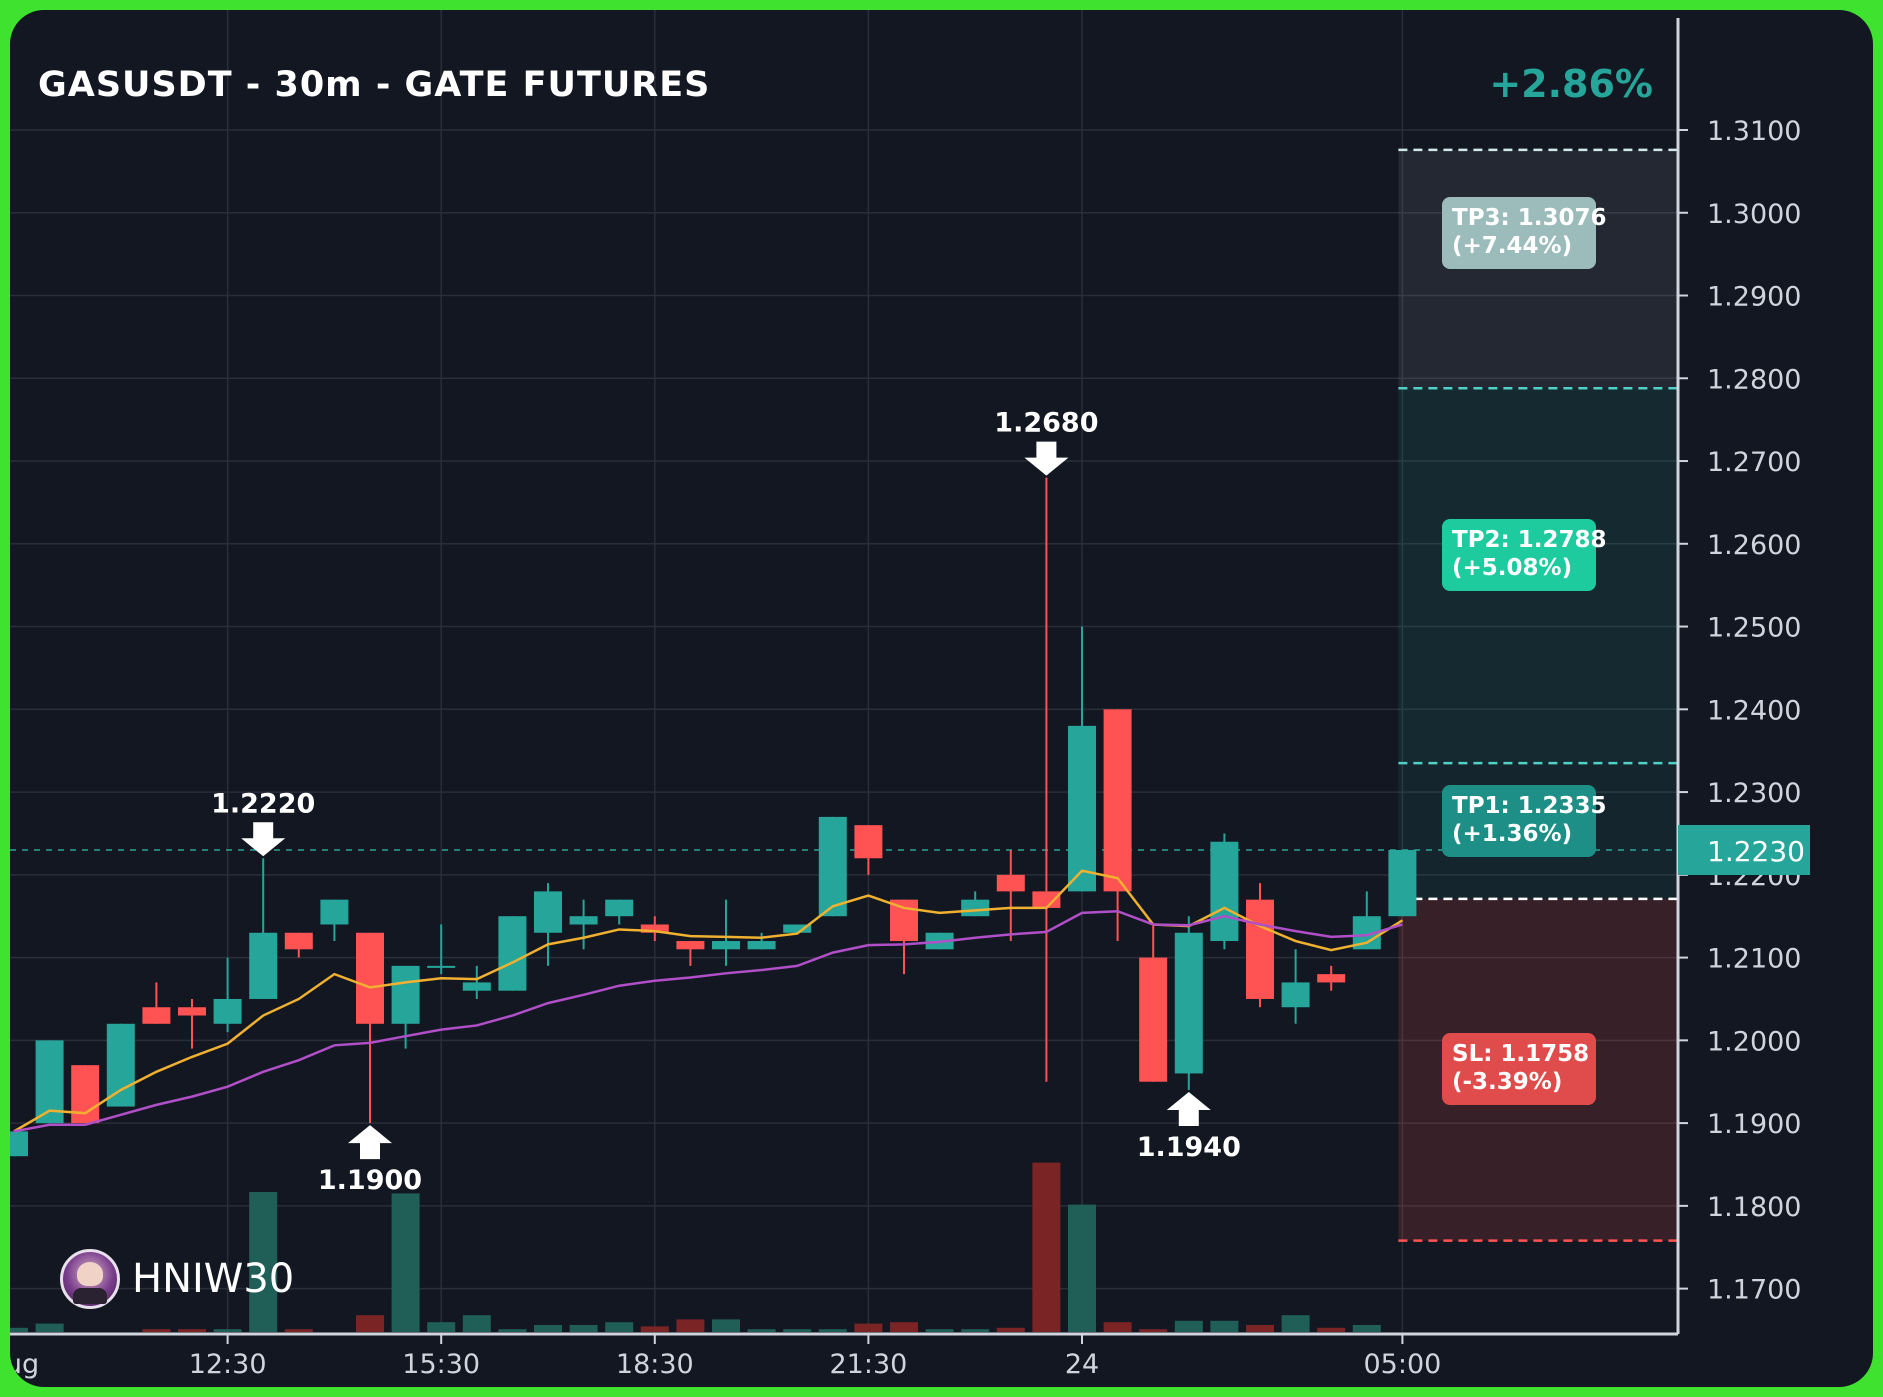  I want to click on price-tick-label: 1.1900, so click(1754, 1124).